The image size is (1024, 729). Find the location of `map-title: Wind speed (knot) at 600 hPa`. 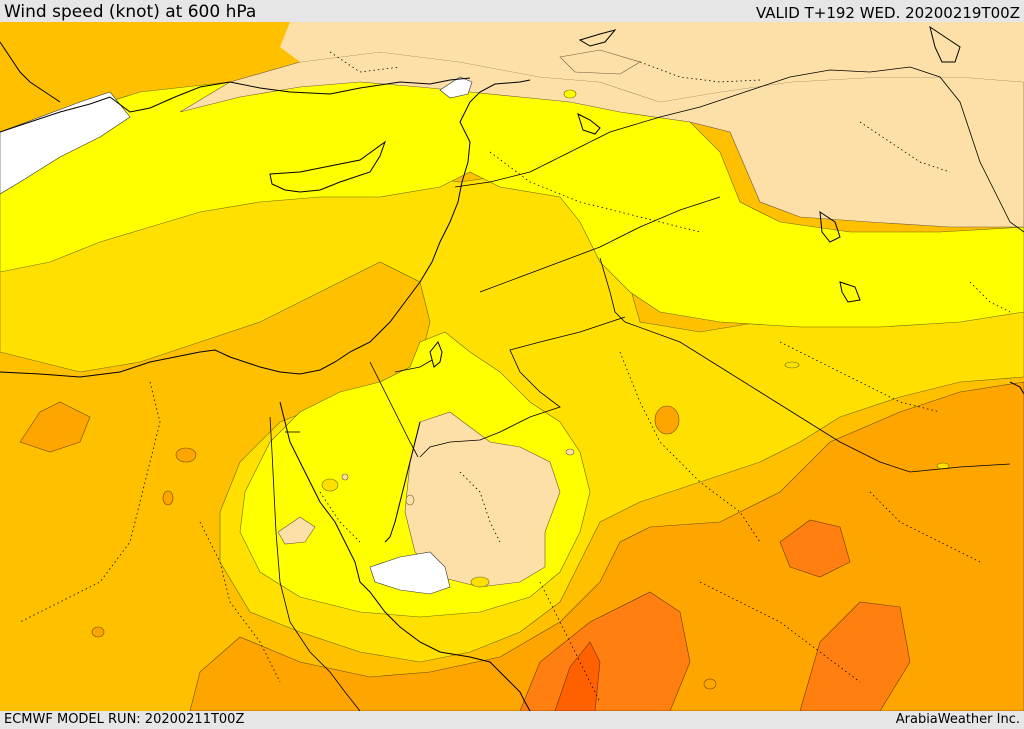

map-title: Wind speed (knot) at 600 hPa is located at coordinates (130, 12).